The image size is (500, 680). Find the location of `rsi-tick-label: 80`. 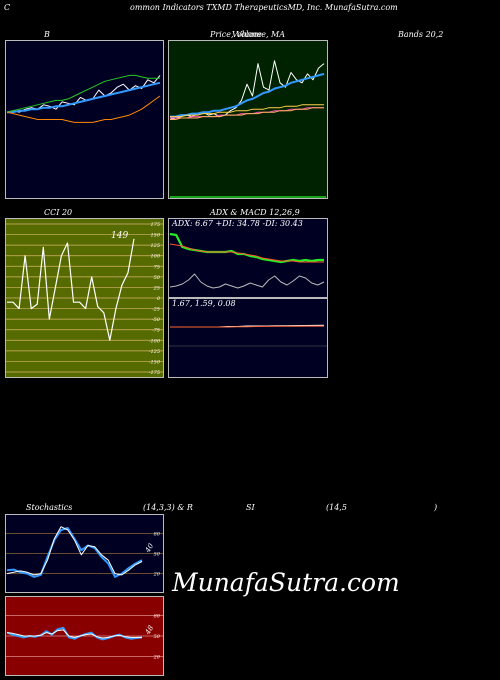

rsi-tick-label: 80 is located at coordinates (157, 617).